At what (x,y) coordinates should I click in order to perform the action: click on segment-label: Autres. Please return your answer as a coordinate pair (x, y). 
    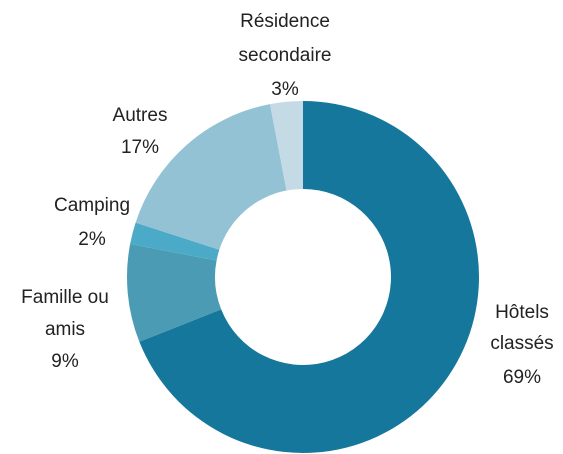
    Looking at the image, I should click on (140, 115).